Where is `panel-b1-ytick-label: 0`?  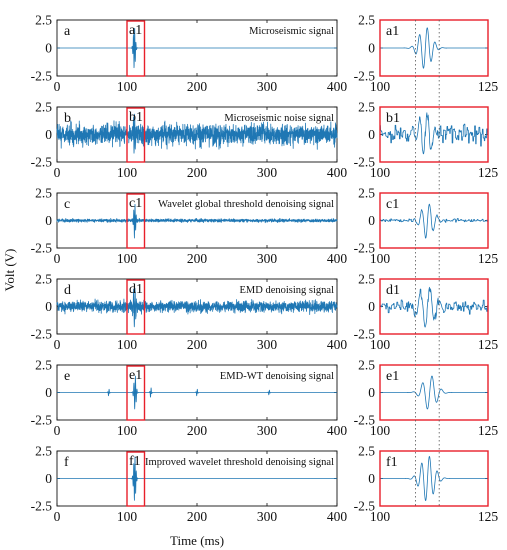
panel-b1-ytick-label: 0 is located at coordinates (371, 134).